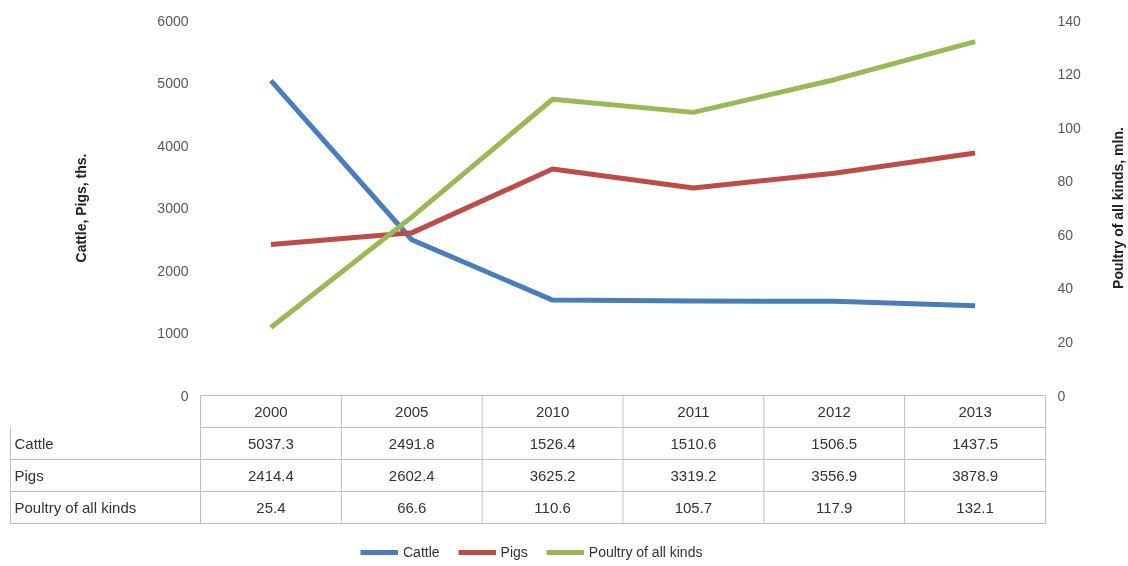 Image resolution: width=1128 pixels, height=566 pixels. What do you see at coordinates (34, 443) in the screenshot?
I see `text: Cattle` at bounding box center [34, 443].